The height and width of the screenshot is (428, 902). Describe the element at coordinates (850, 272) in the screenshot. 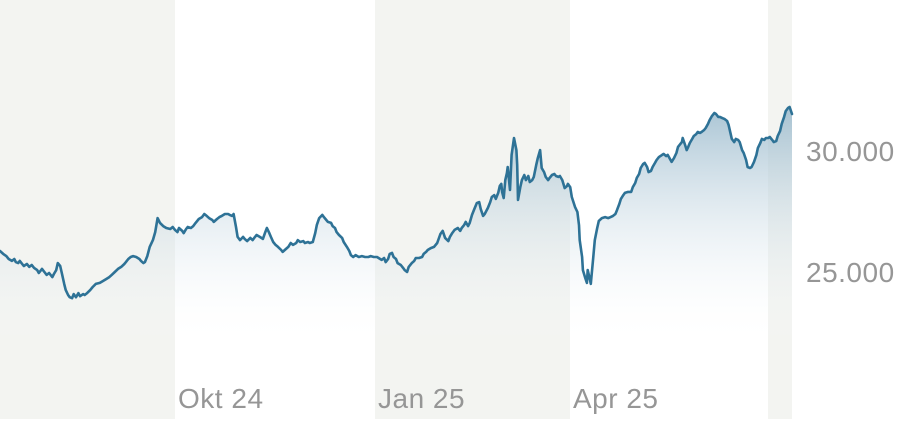

I see `y-tick-25000: 25.000` at that location.